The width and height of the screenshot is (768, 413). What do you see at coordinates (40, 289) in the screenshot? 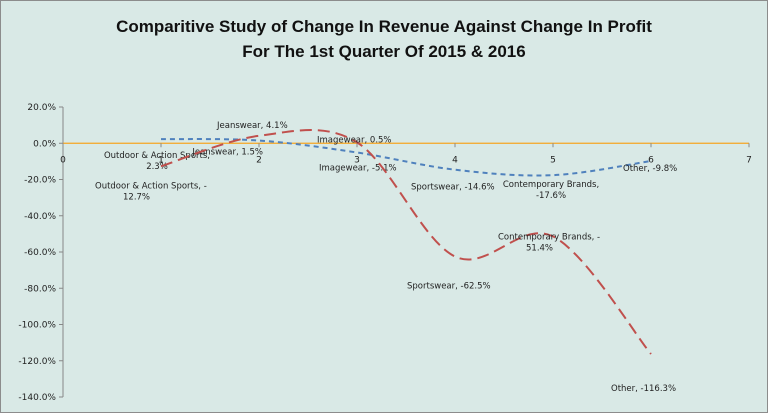
I see `y-tick-label: -80.0%` at bounding box center [40, 289].